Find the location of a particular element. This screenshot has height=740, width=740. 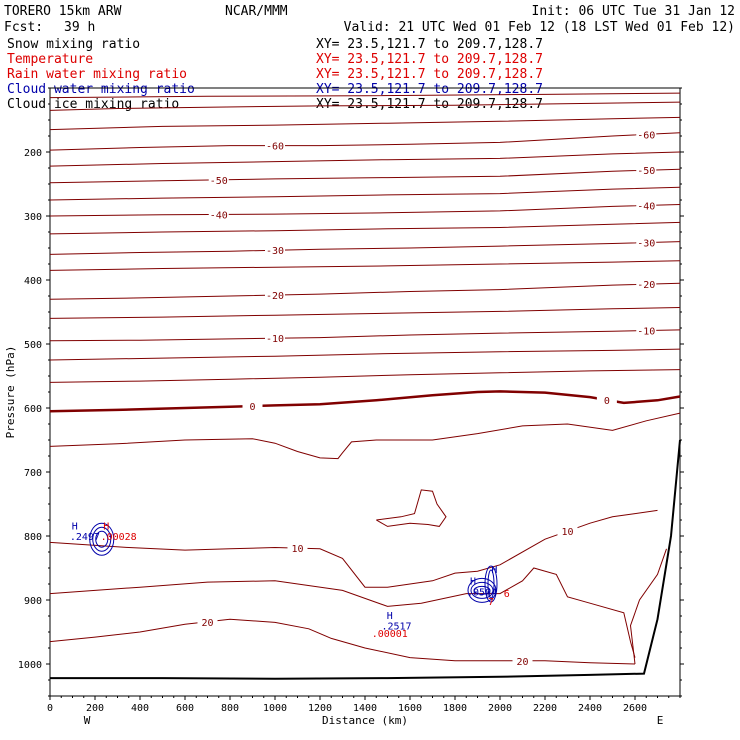

legend-name-rain: Rain water mixing ratio is located at coordinates (97, 74).